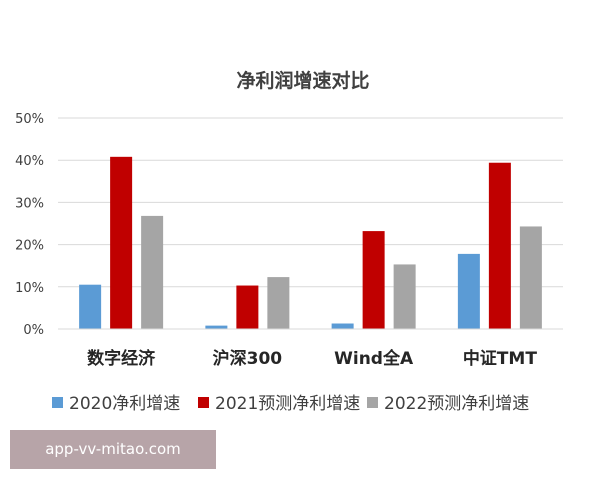 This screenshot has height=480, width=600. Describe the element at coordinates (312, 358) in the screenshot. I see `x-axis-ticks: 数字经济 沪深300 Wind全A 中证TMT` at that location.